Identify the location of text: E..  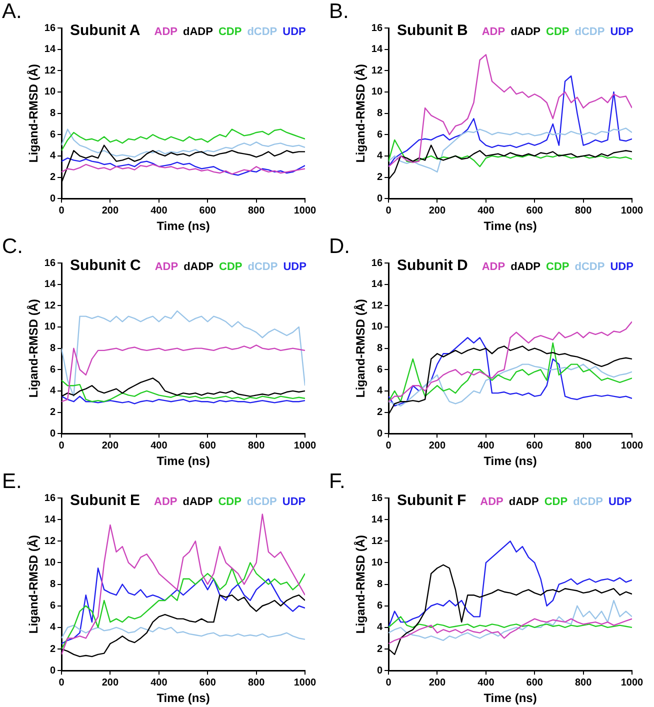
(12, 482).